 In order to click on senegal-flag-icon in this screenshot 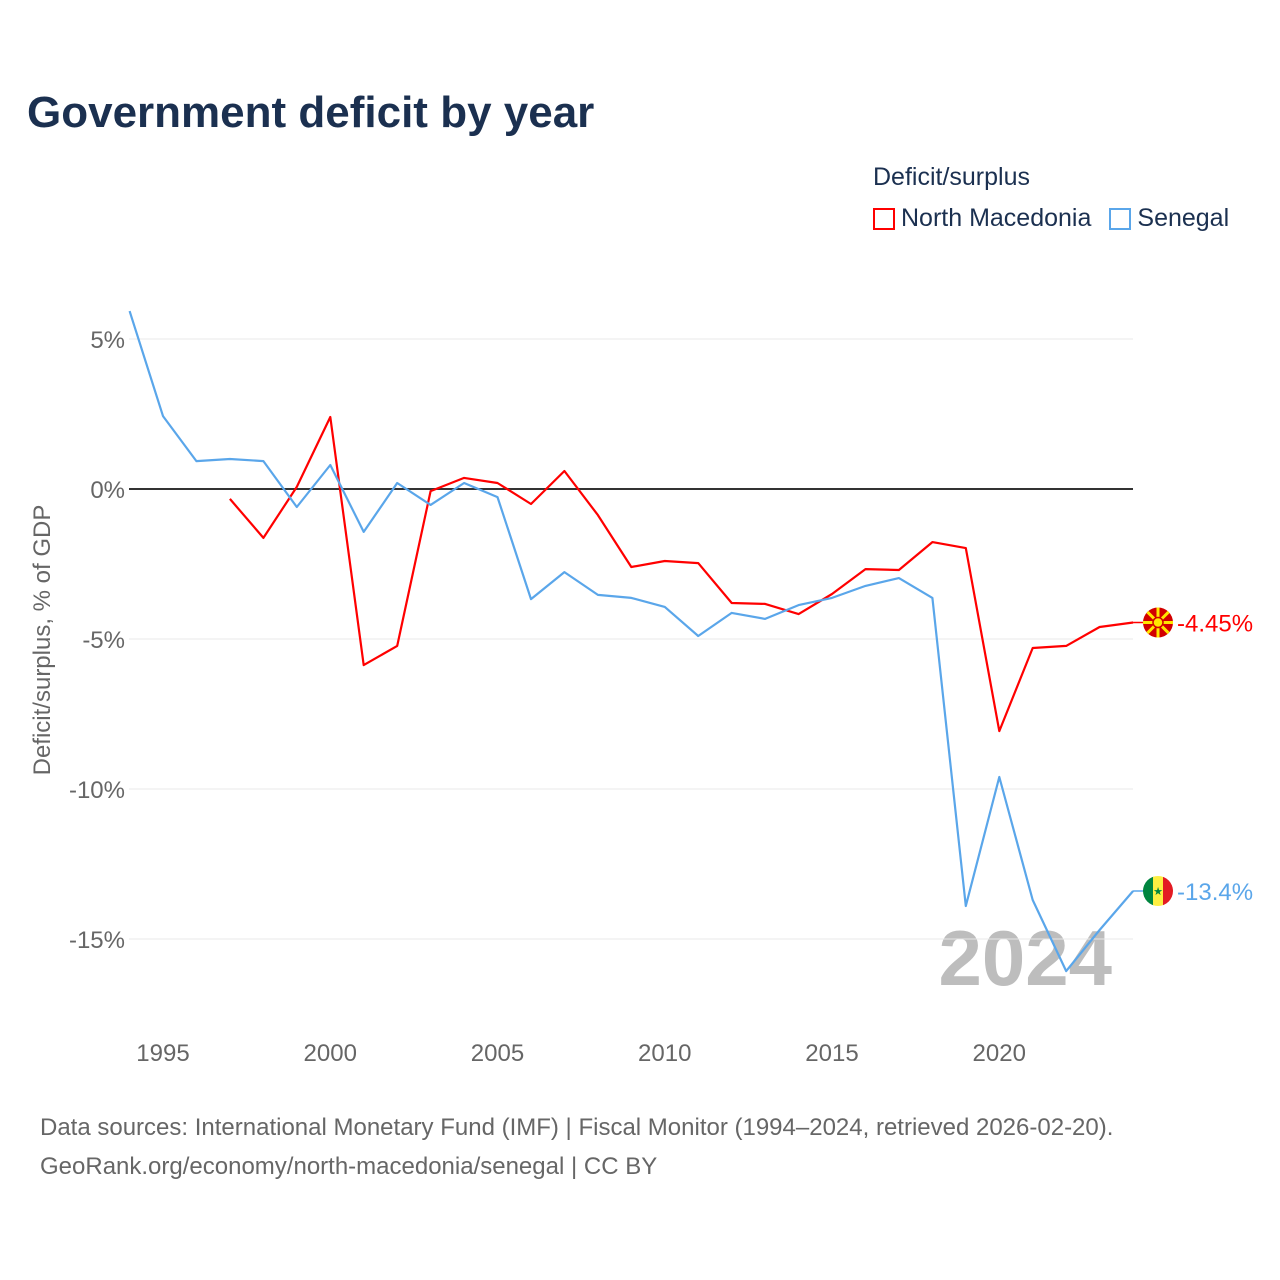, I will do `click(1158, 891)`.